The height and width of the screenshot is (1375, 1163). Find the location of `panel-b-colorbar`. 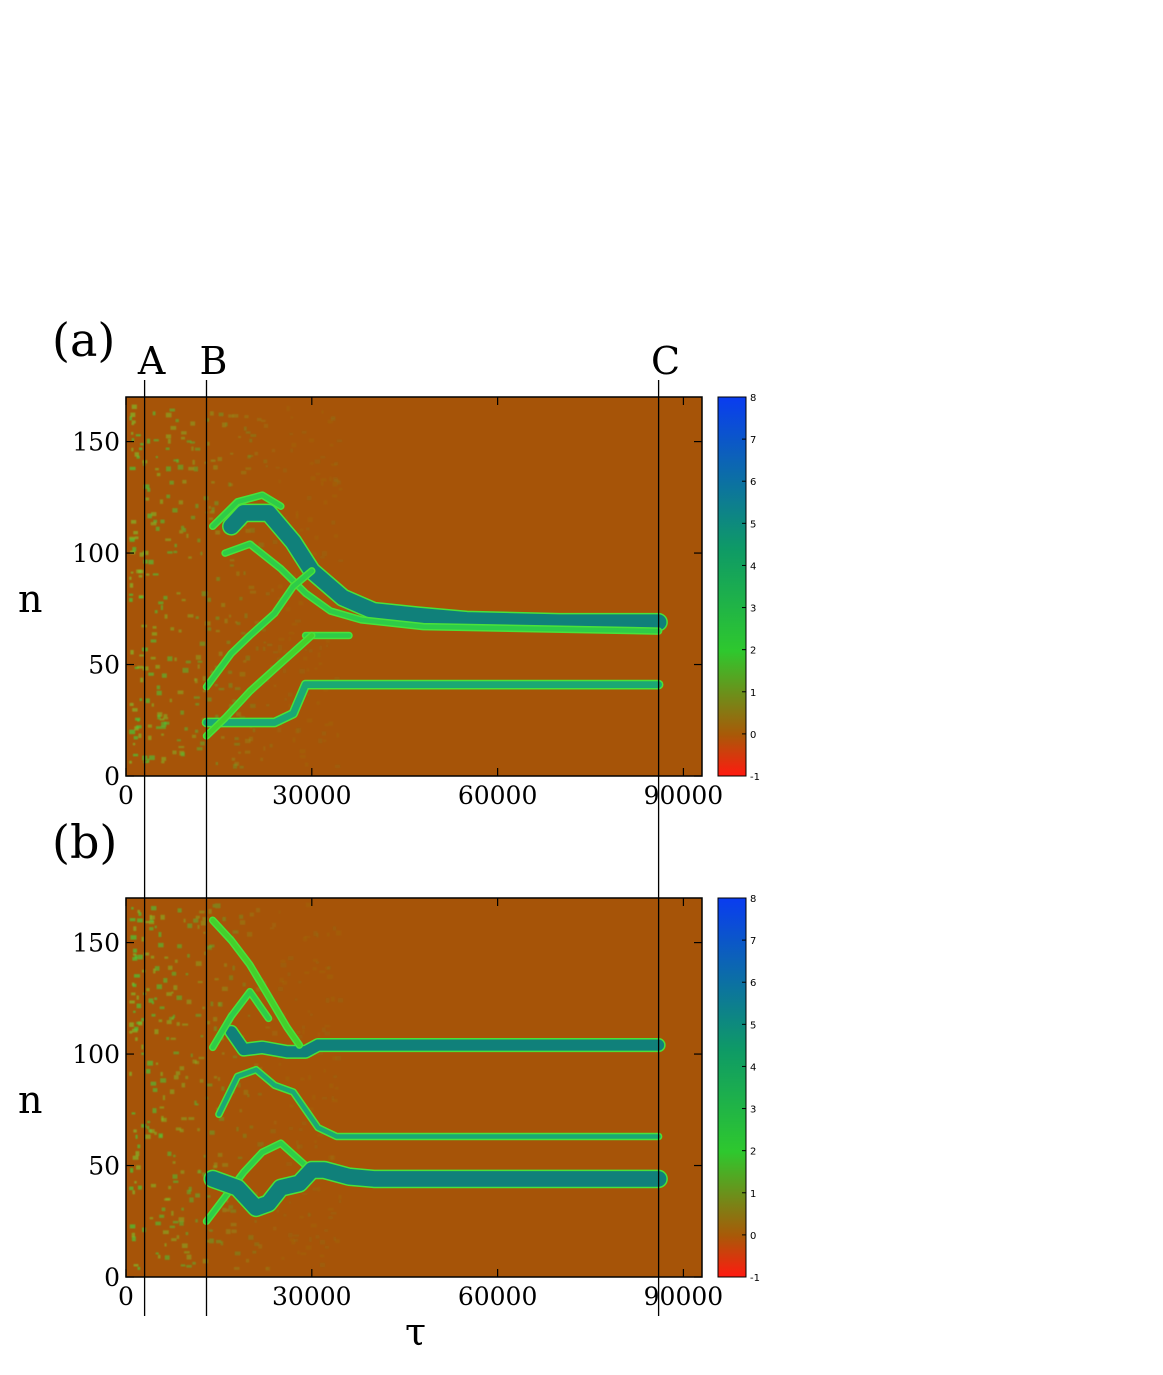

panel-b-colorbar is located at coordinates (732, 1087).